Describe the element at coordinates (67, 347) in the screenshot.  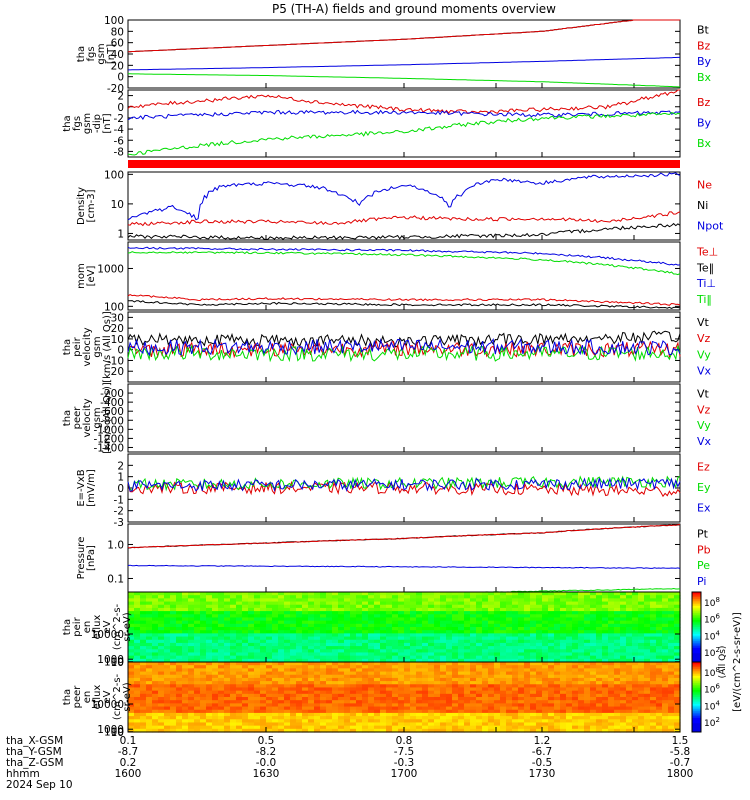
I see `y-axis-label: tha` at that location.